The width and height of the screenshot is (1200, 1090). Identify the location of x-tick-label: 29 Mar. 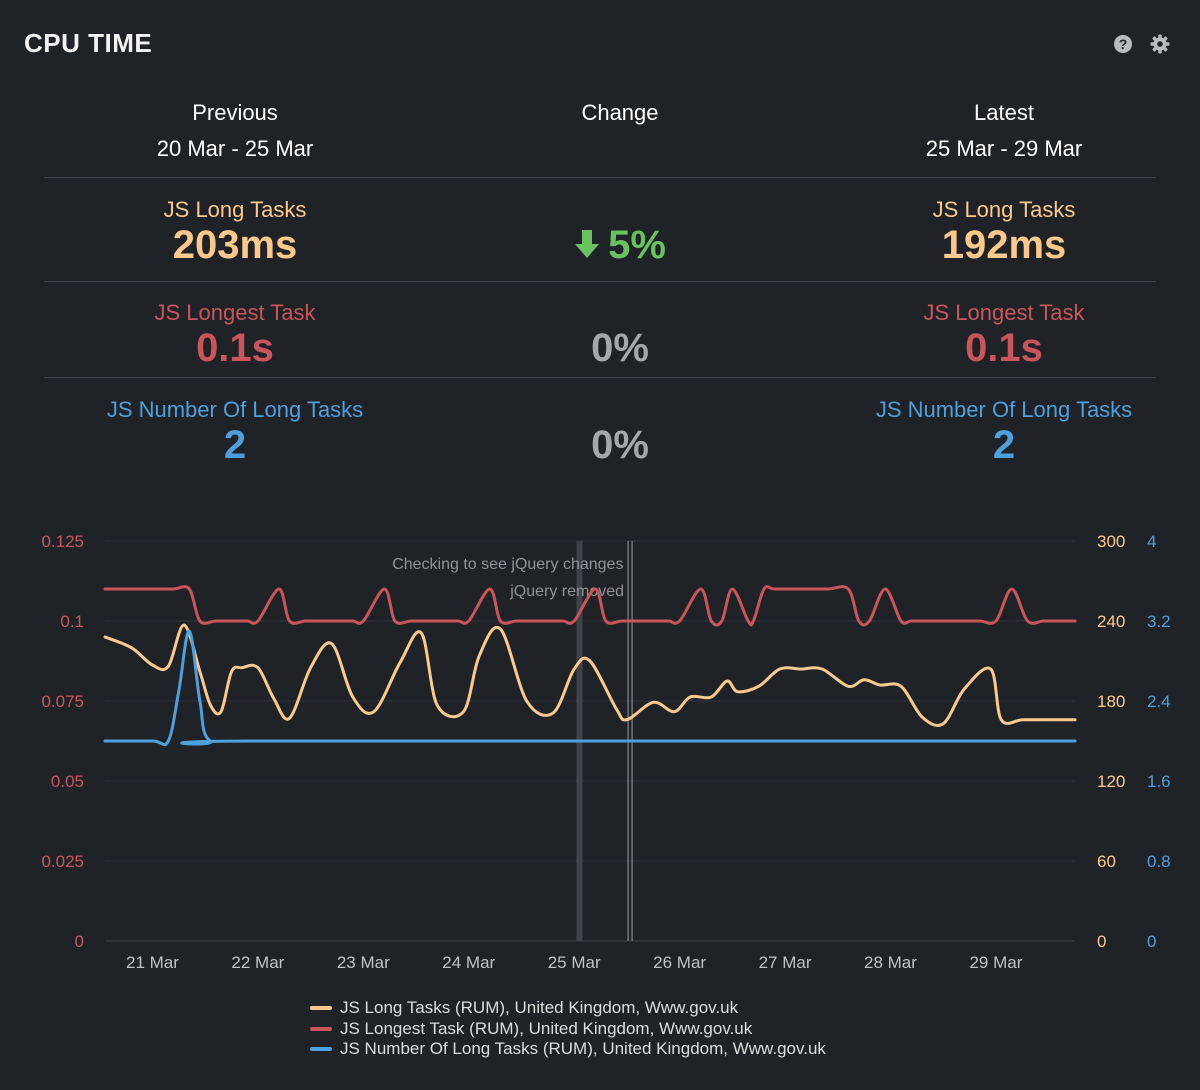
(995, 962).